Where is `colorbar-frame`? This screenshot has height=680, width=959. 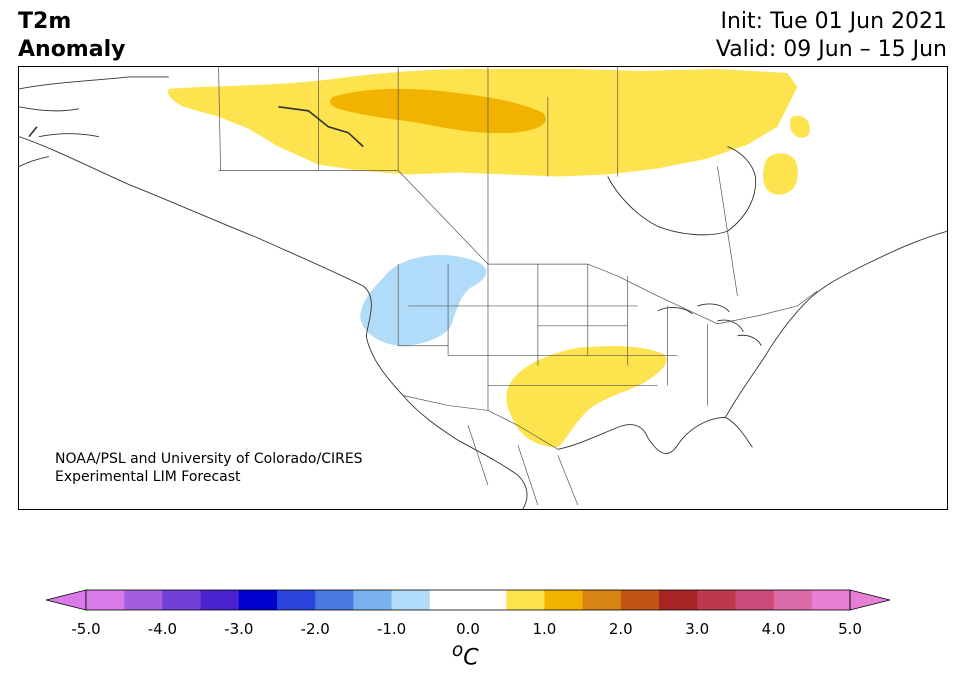 colorbar-frame is located at coordinates (468, 600).